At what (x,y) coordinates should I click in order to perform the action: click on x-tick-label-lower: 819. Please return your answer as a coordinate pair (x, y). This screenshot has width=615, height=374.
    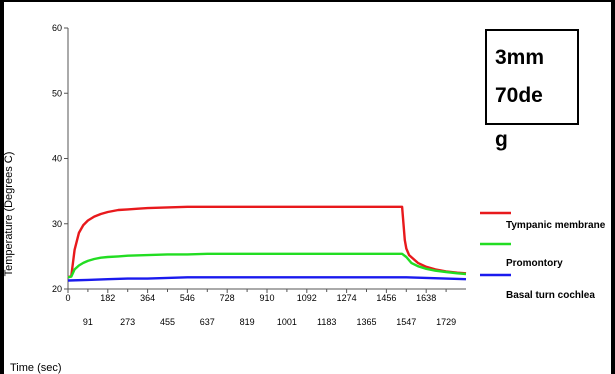
    Looking at the image, I should click on (247, 322).